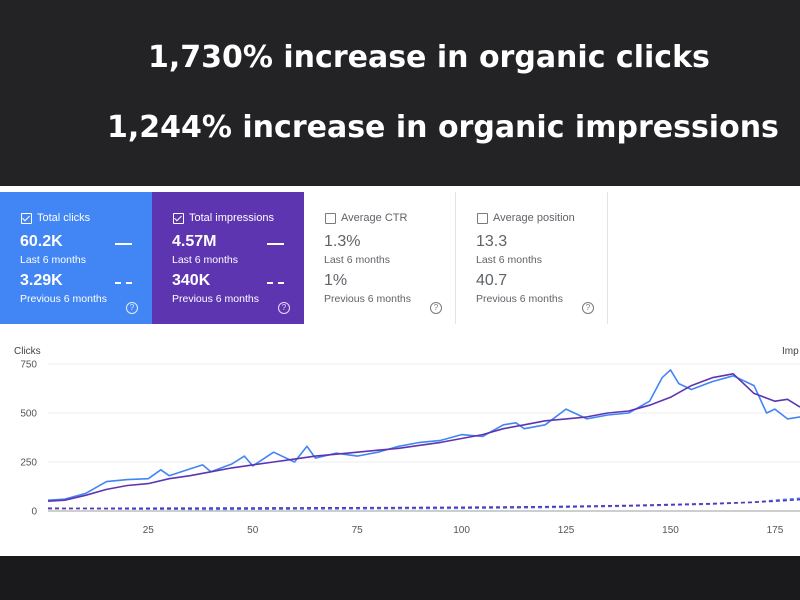 The height and width of the screenshot is (600, 800). I want to click on y-tick-label: 500, so click(28, 414).